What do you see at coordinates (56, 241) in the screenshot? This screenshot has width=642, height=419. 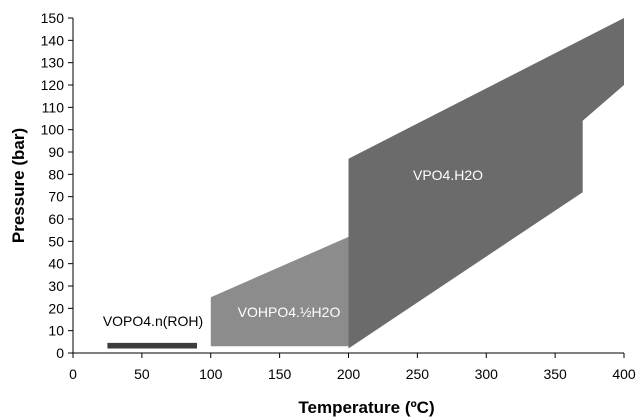 I see `y-tick-label: 50` at bounding box center [56, 241].